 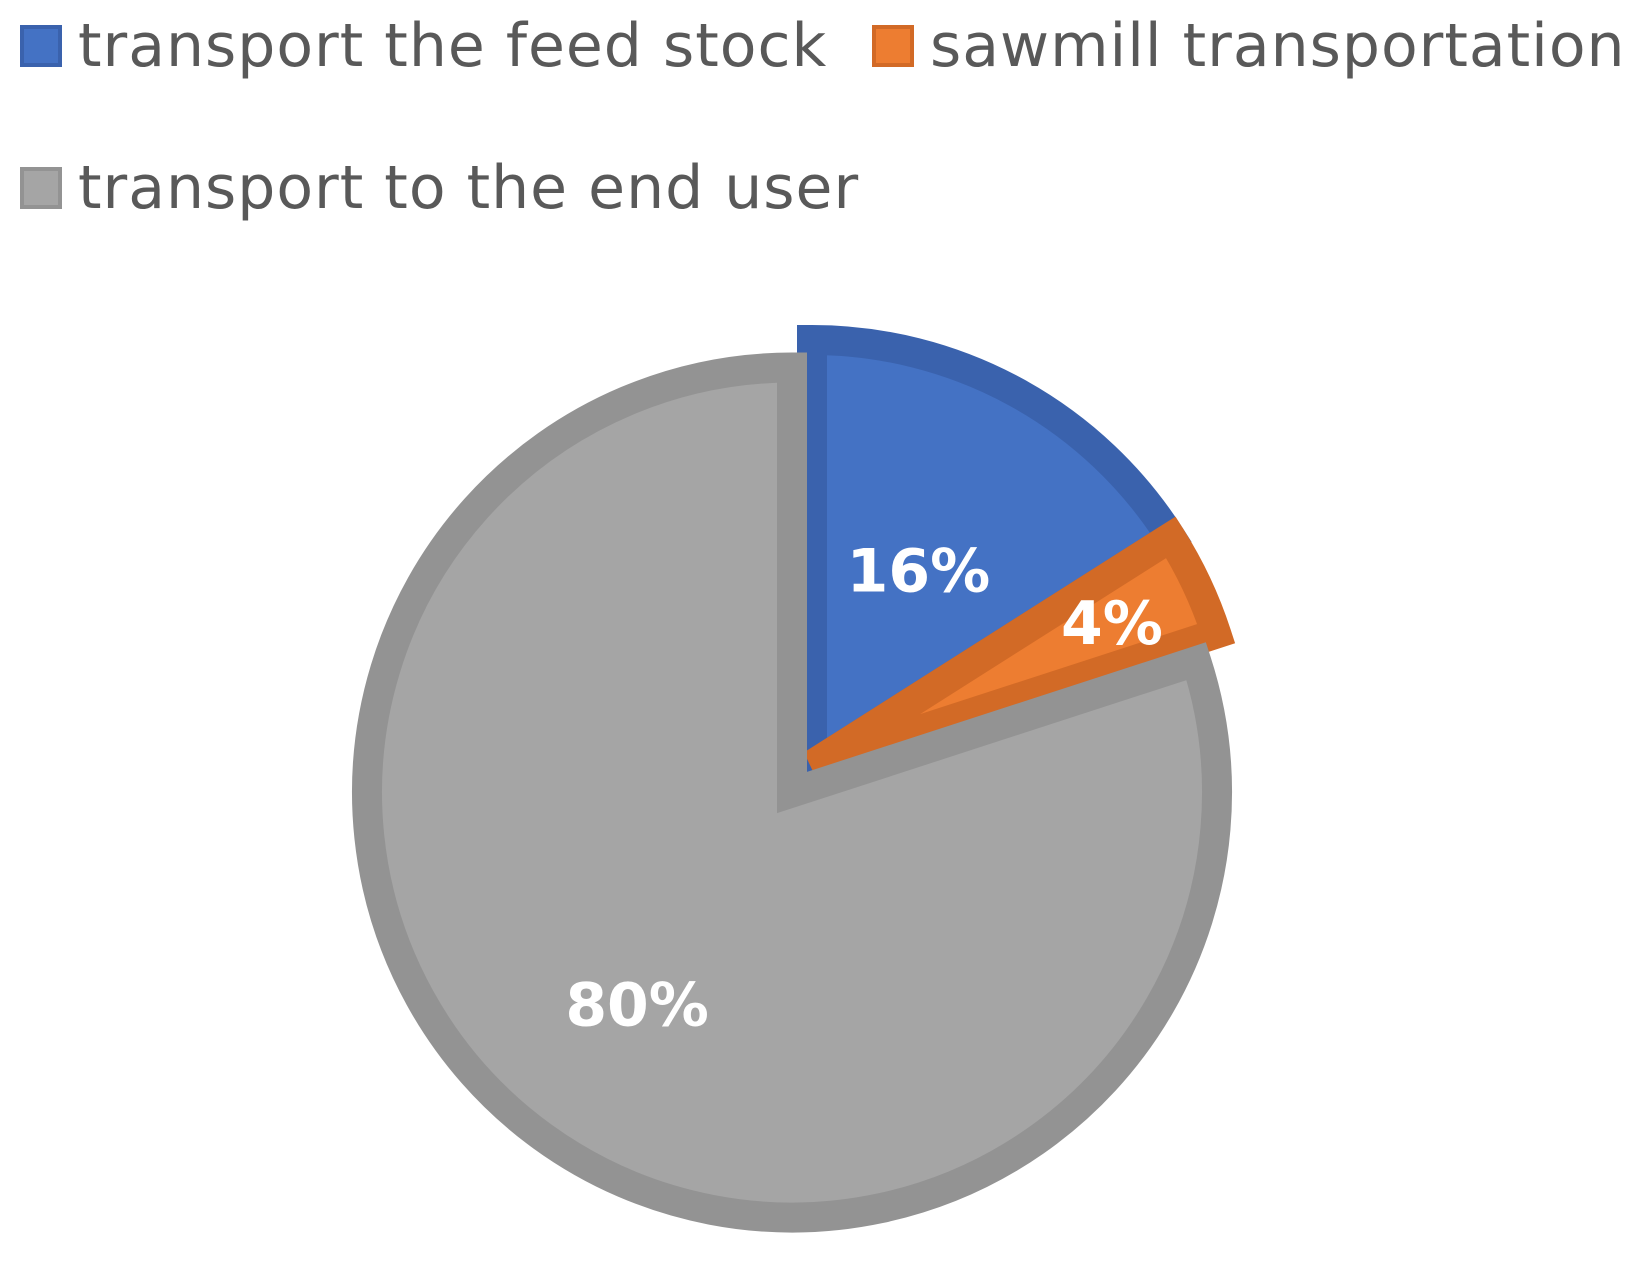 What do you see at coordinates (637, 1006) in the screenshot?
I see `data-label-transport-to-the-end-user: 80%` at bounding box center [637, 1006].